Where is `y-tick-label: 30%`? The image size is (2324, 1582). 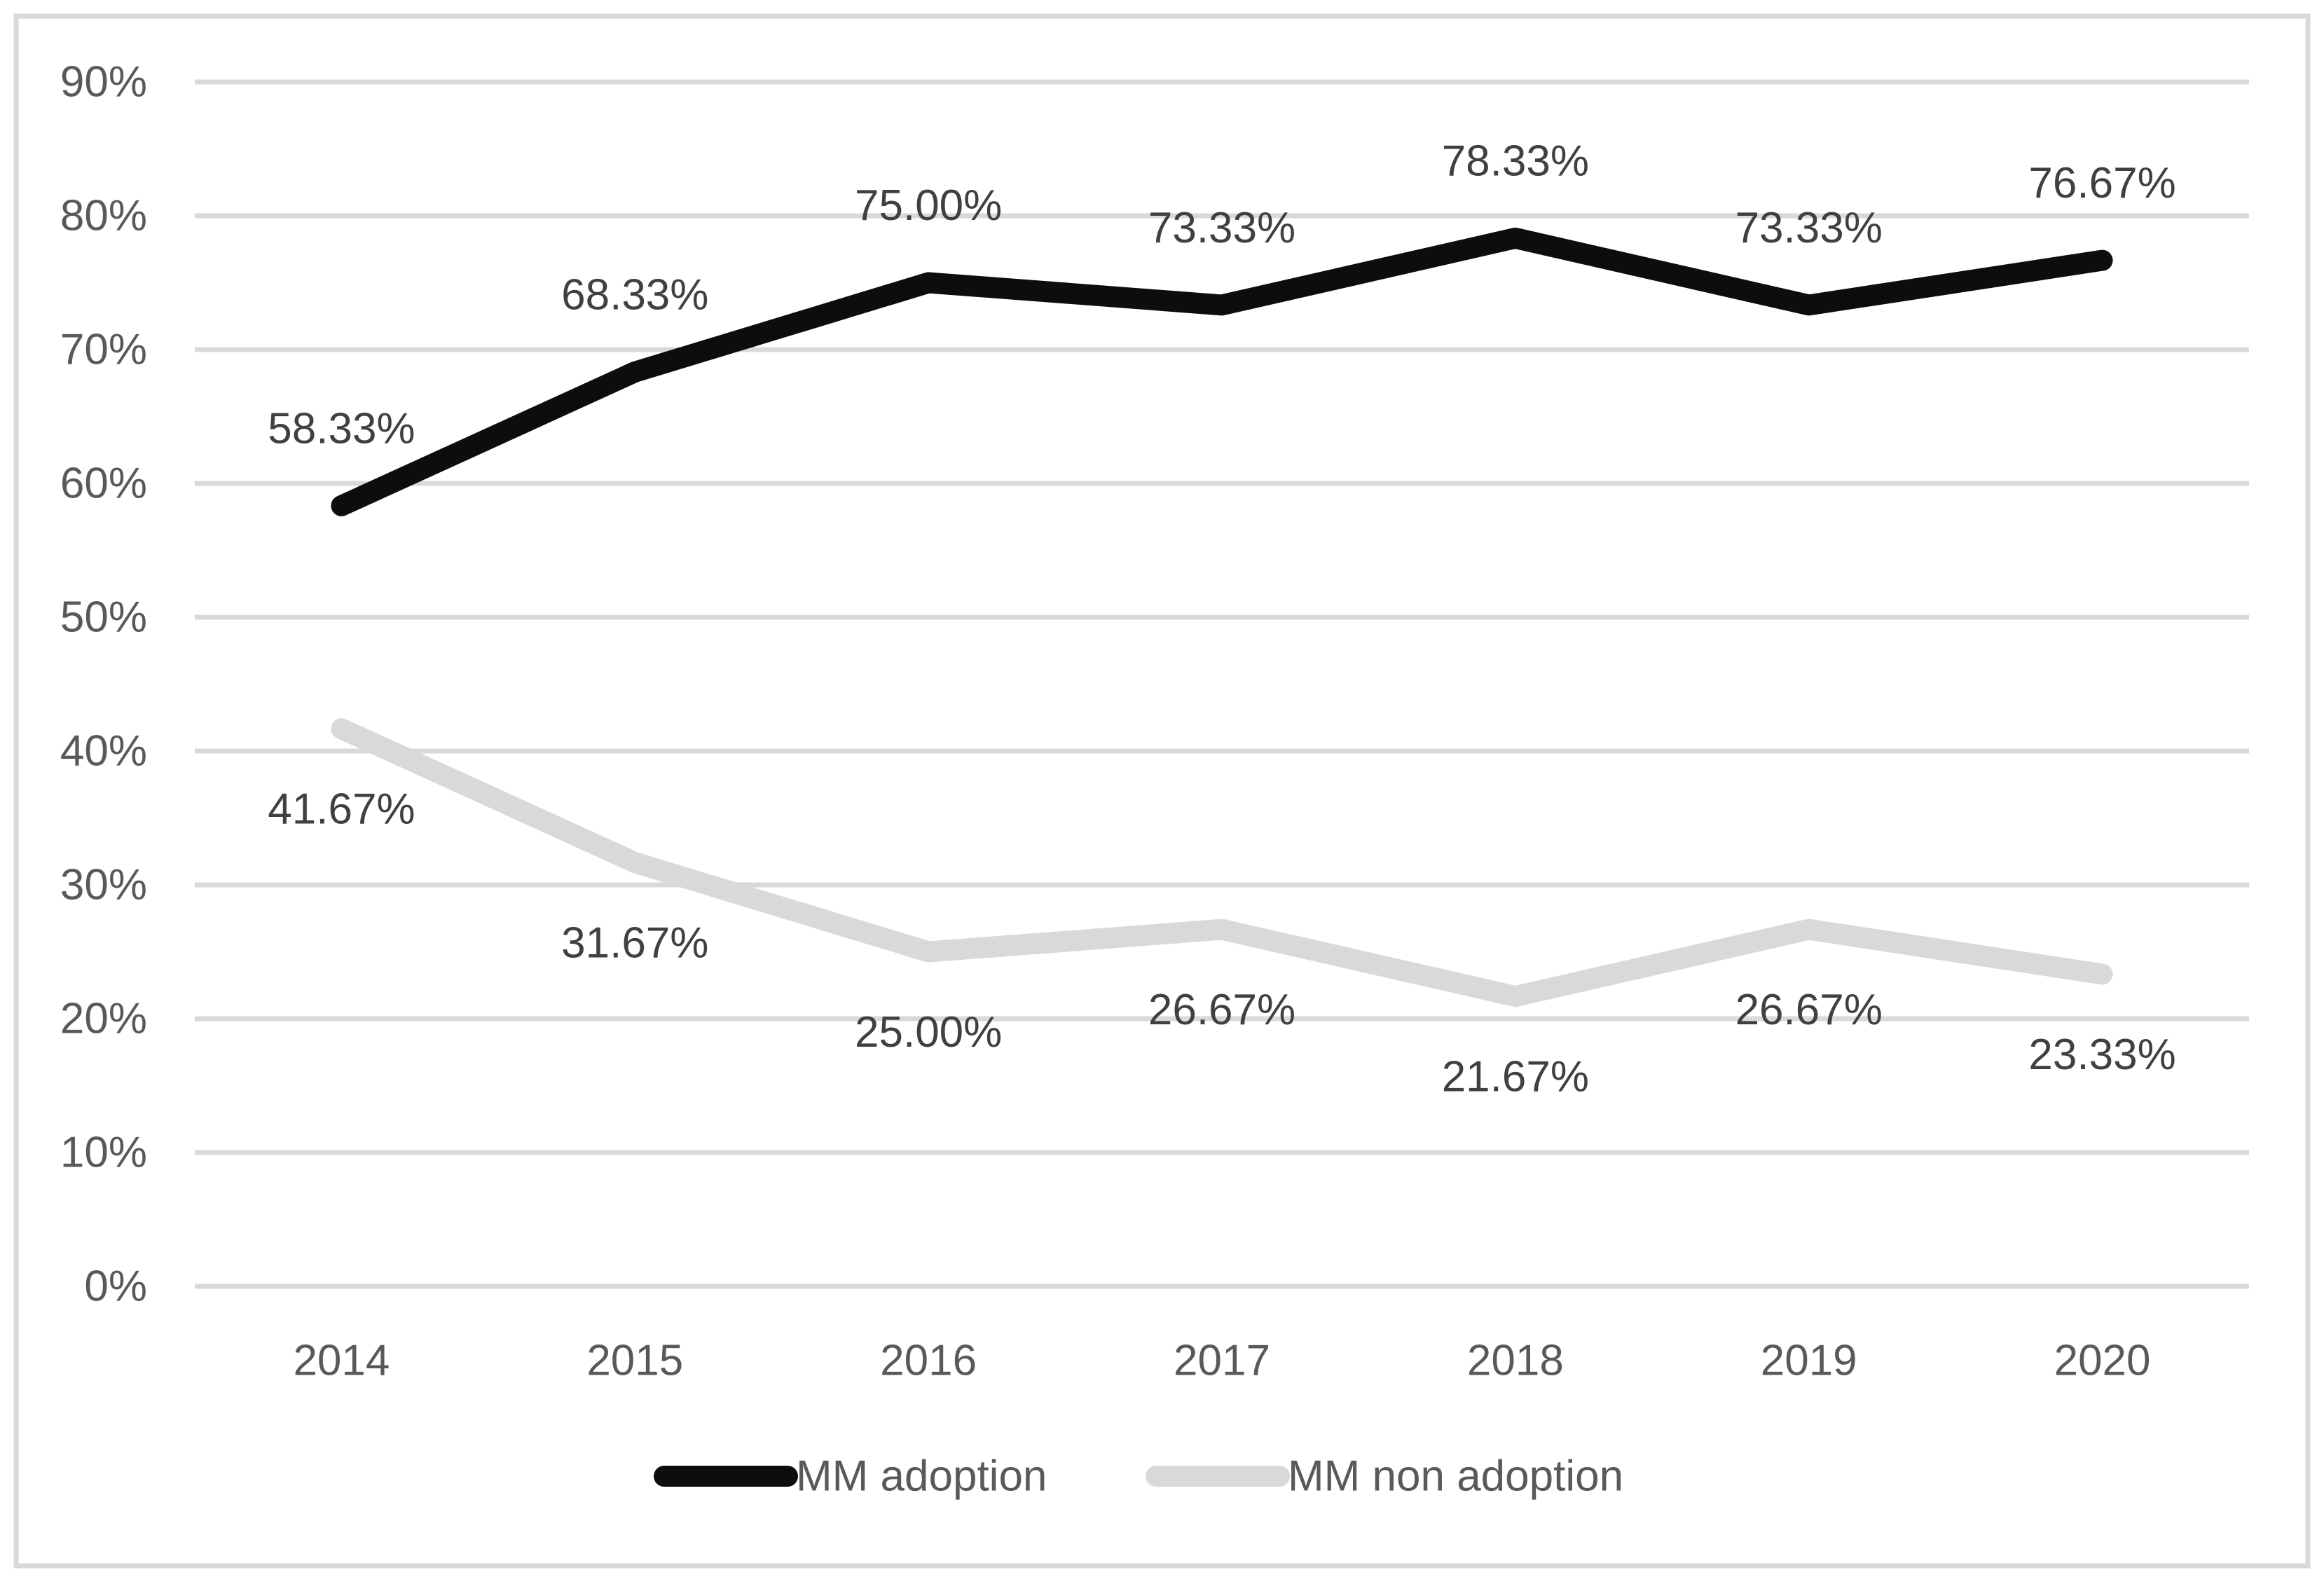 y-tick-label: 30% is located at coordinates (103, 885).